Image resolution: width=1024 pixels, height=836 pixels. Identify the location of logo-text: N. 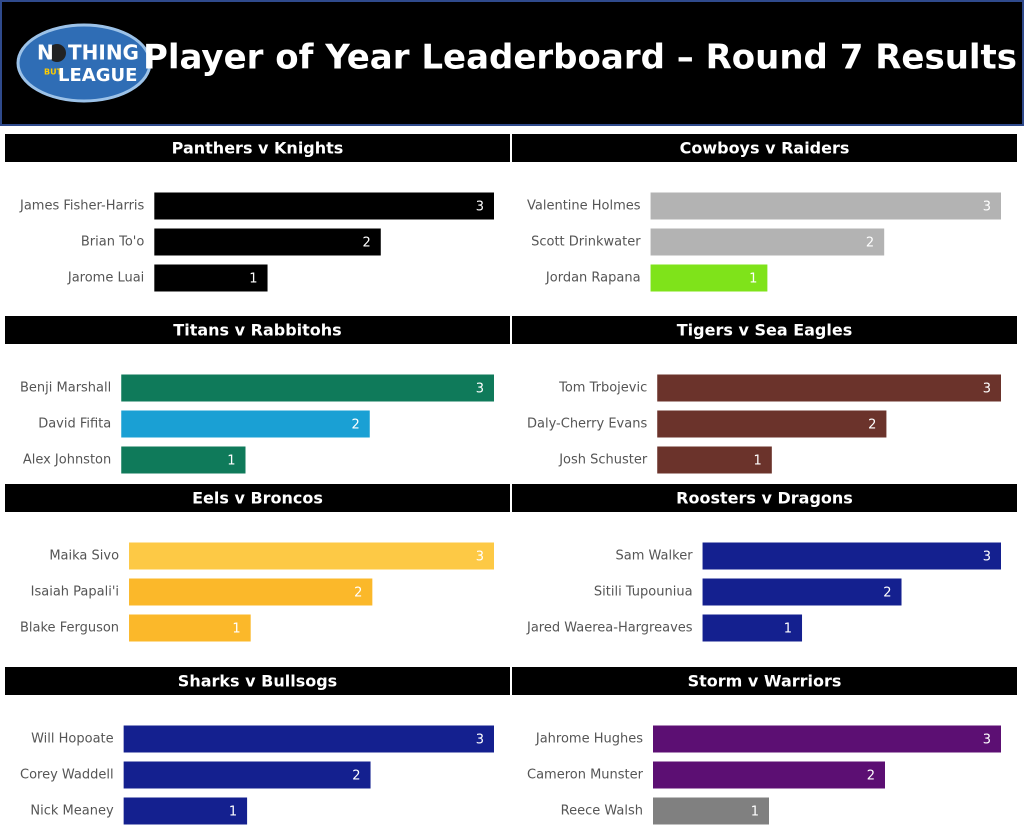
(45, 53).